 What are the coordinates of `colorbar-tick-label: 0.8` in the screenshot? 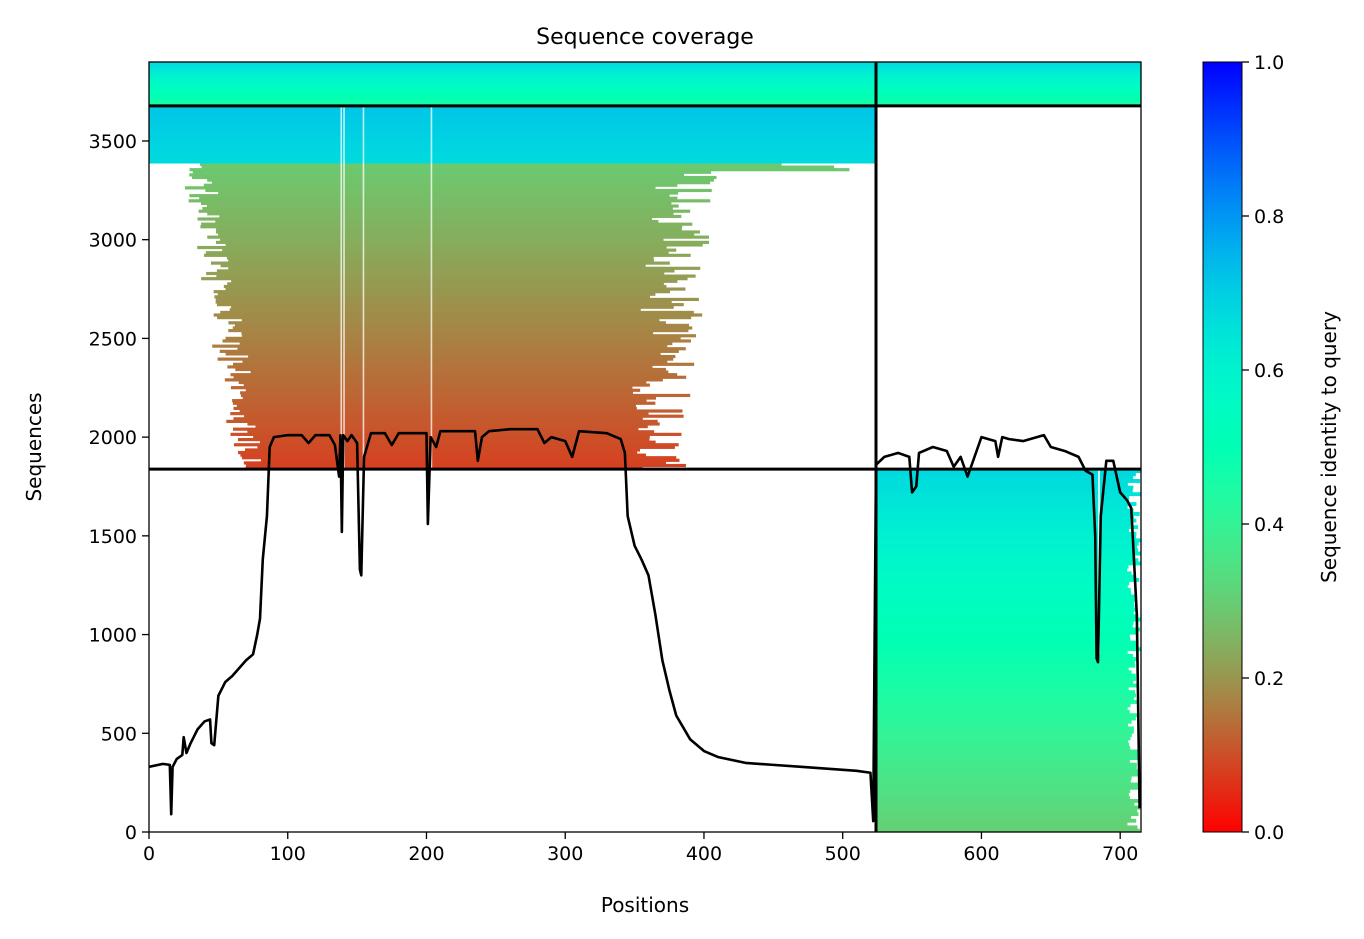 It's located at (1269, 217).